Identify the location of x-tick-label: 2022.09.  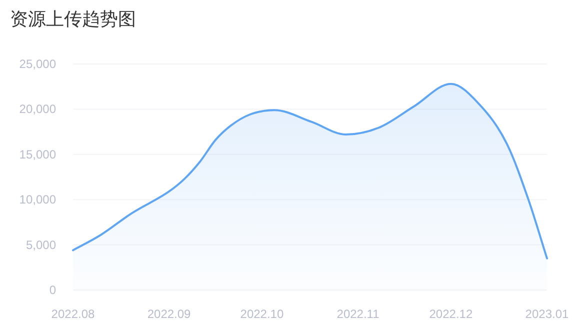
(169, 314).